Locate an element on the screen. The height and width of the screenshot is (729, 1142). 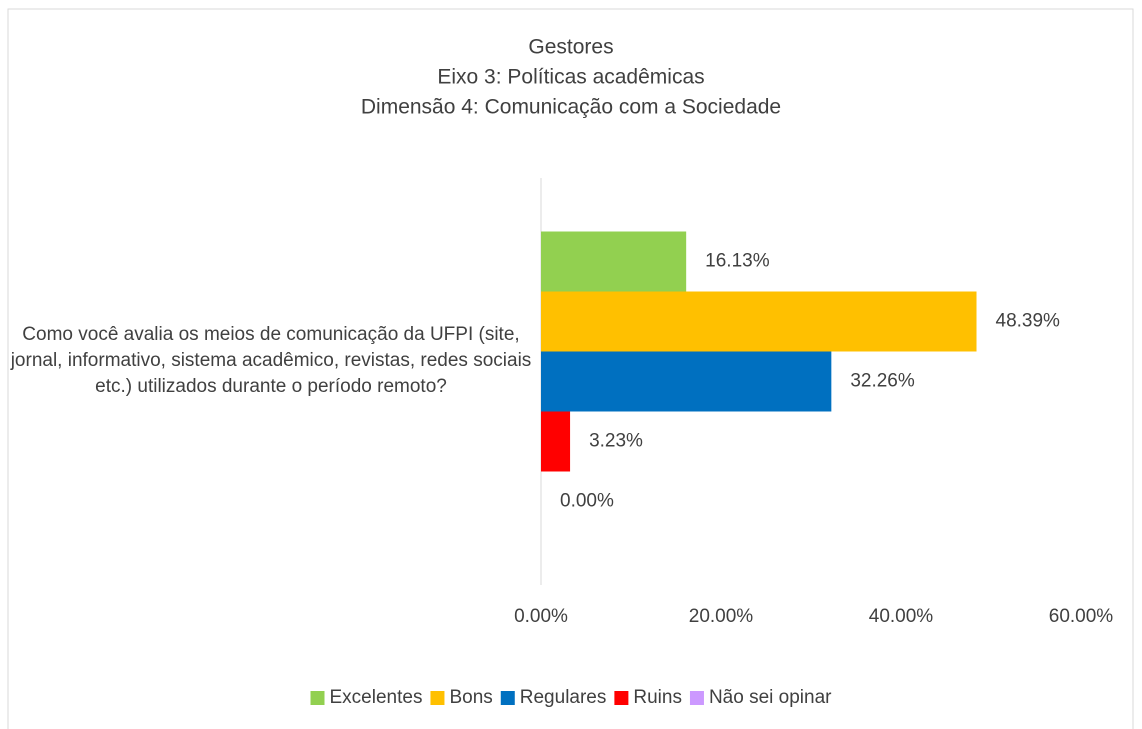
data-label: 32.26% is located at coordinates (882, 381).